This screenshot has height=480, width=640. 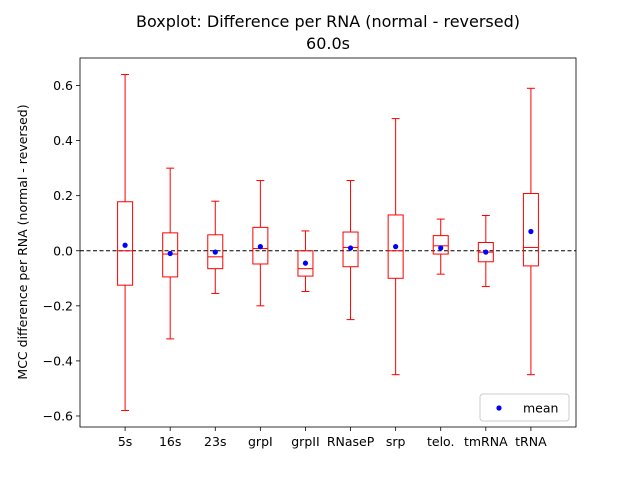 What do you see at coordinates (63, 85) in the screenshot?
I see `y-tick-label: 0.6` at bounding box center [63, 85].